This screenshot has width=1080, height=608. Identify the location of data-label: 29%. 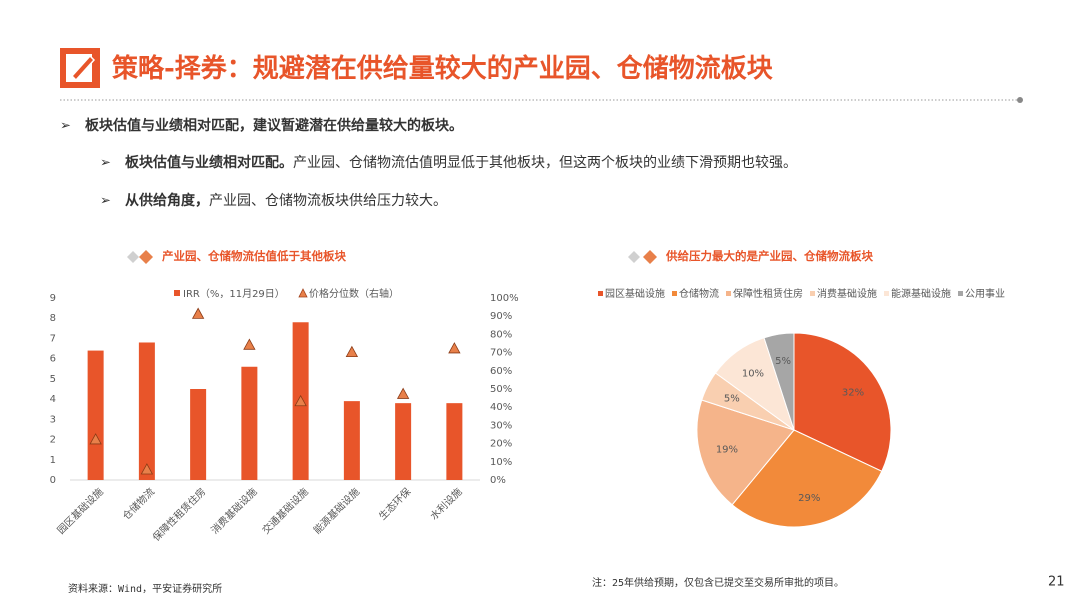
(809, 498).